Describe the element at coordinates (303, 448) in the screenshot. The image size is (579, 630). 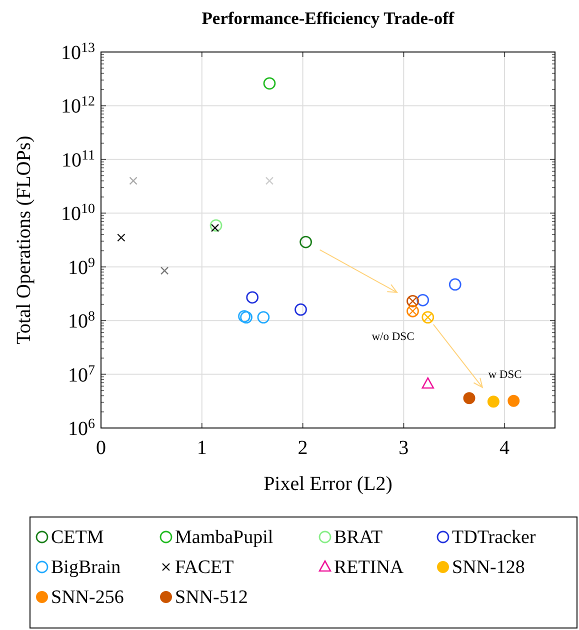
I see `x-tick-label: 2` at that location.